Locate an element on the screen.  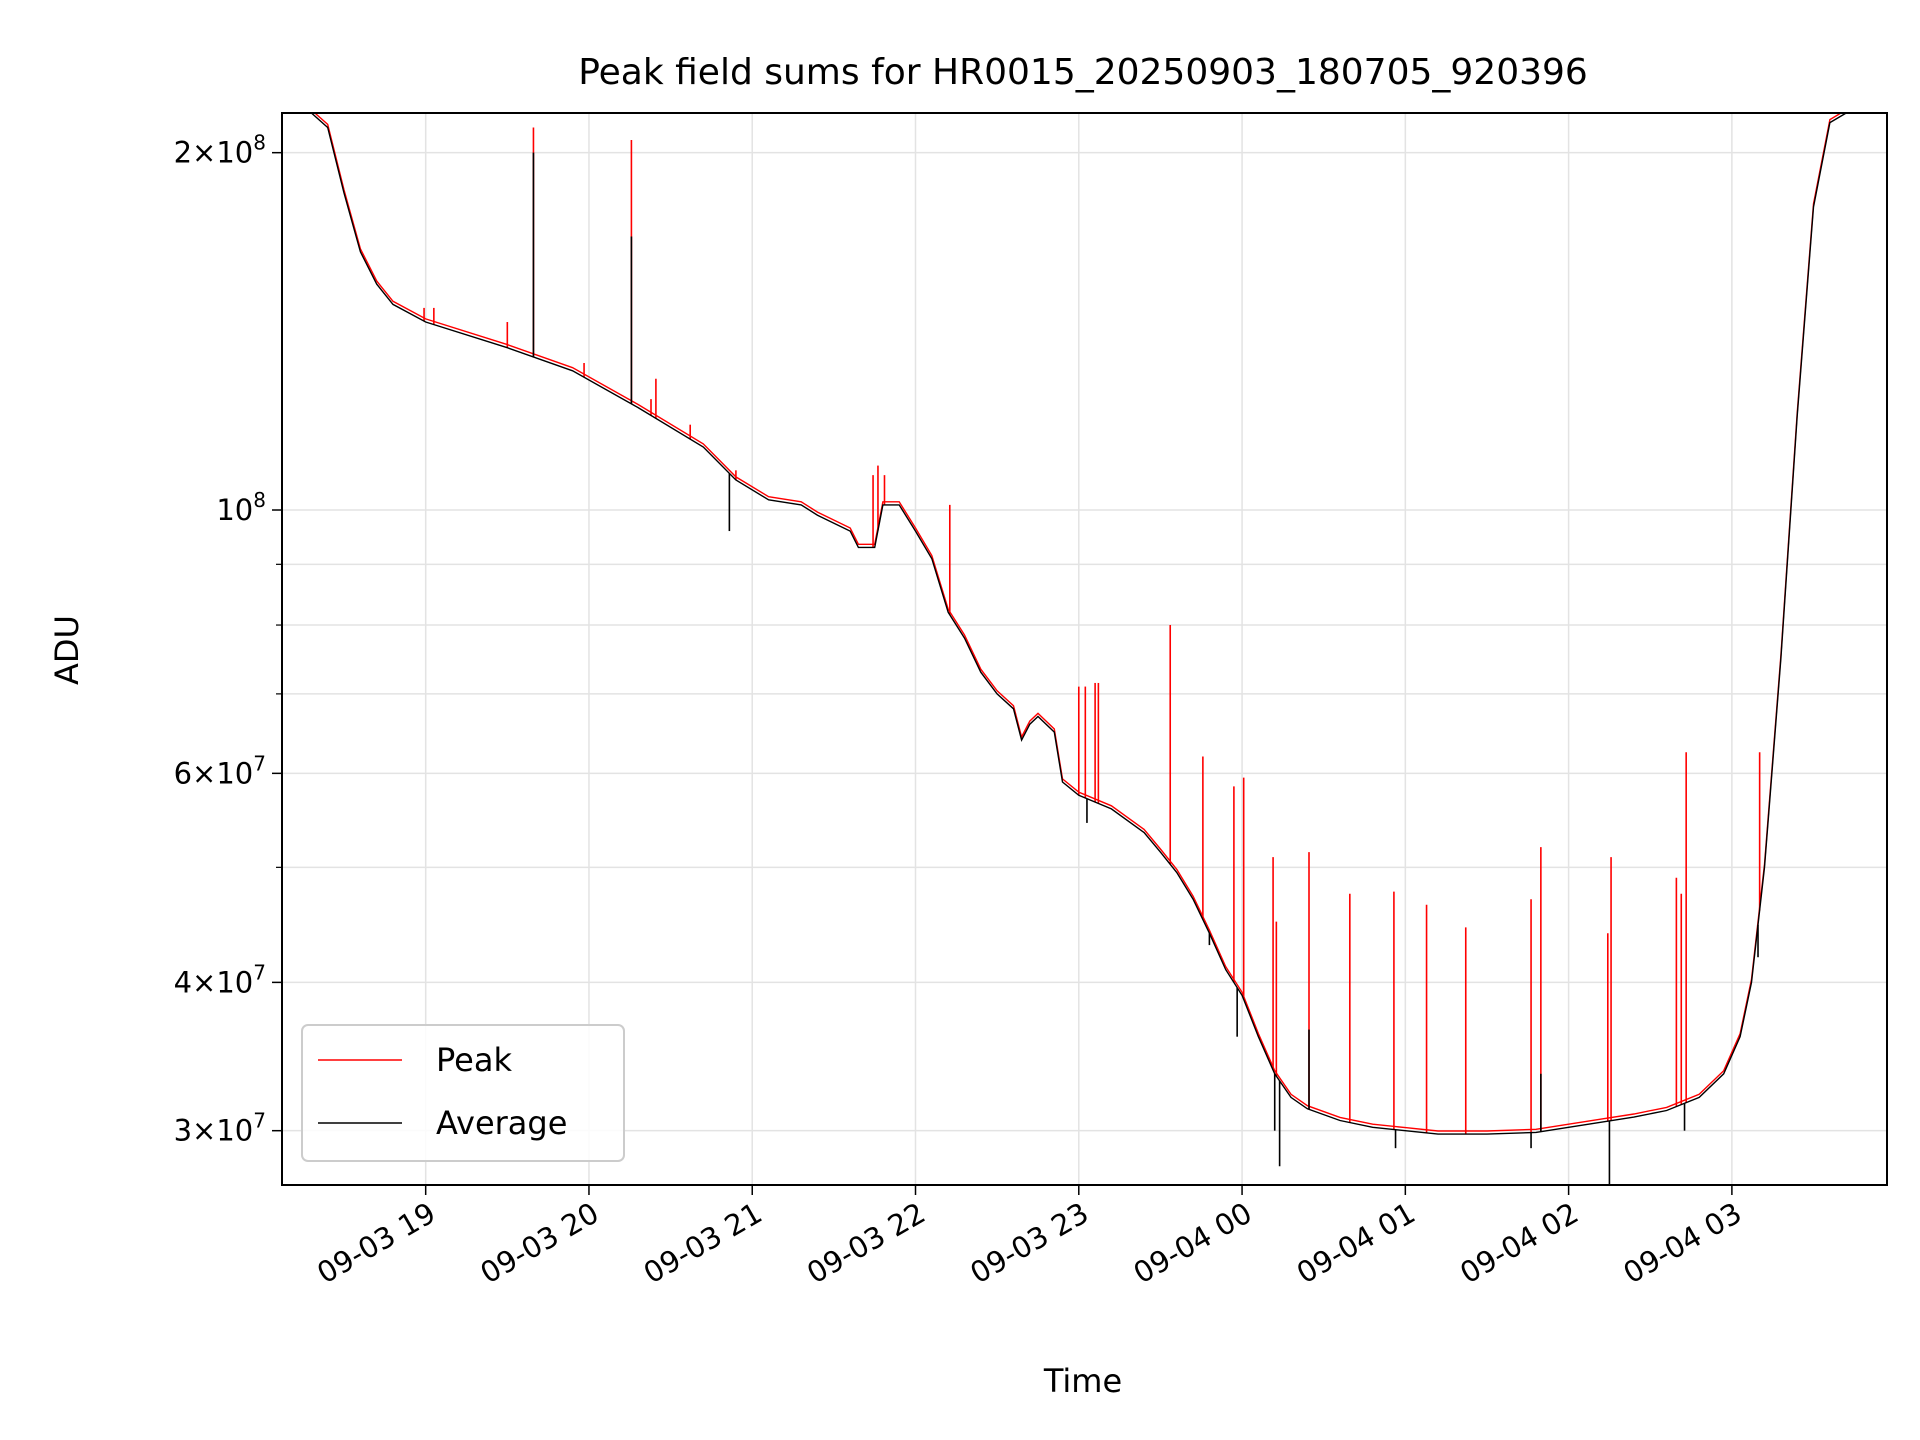
y-tick-label: 4×107 is located at coordinates (220, 979).